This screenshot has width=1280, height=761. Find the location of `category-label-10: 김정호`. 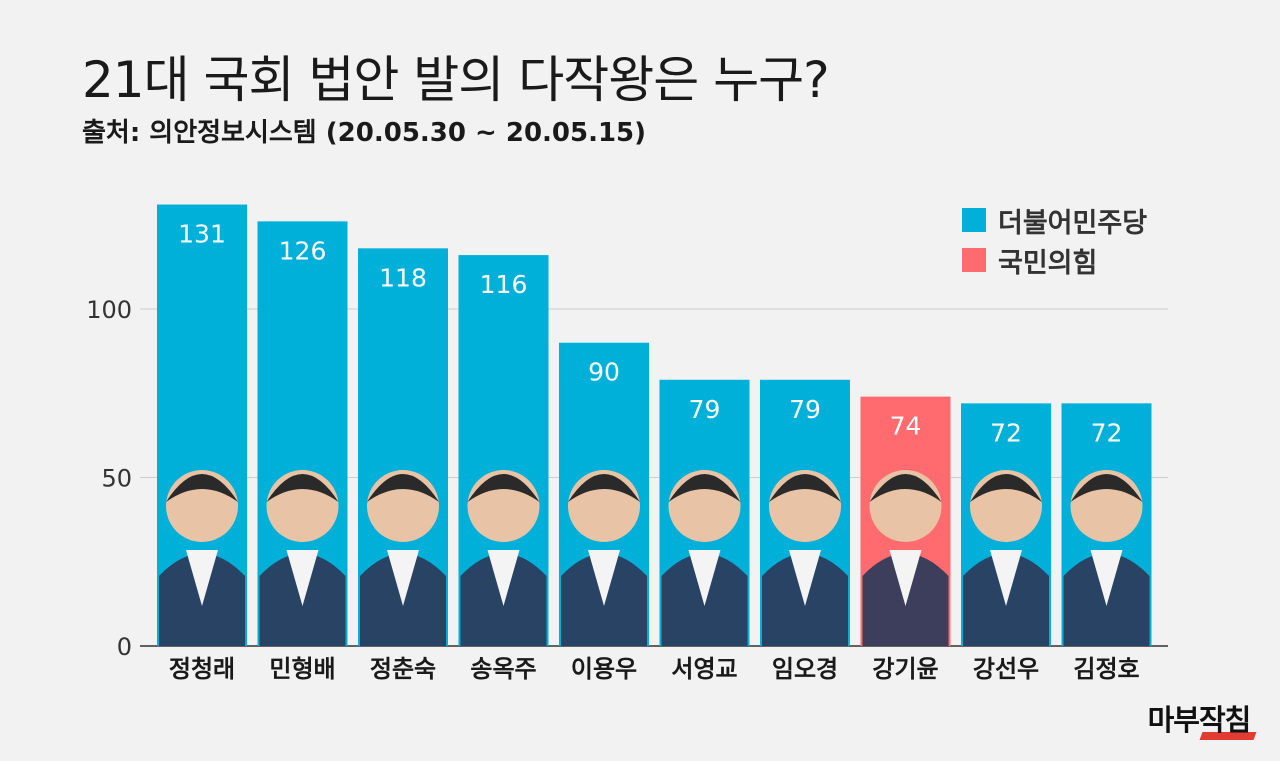

category-label-10: 김정호 is located at coordinates (1106, 669).